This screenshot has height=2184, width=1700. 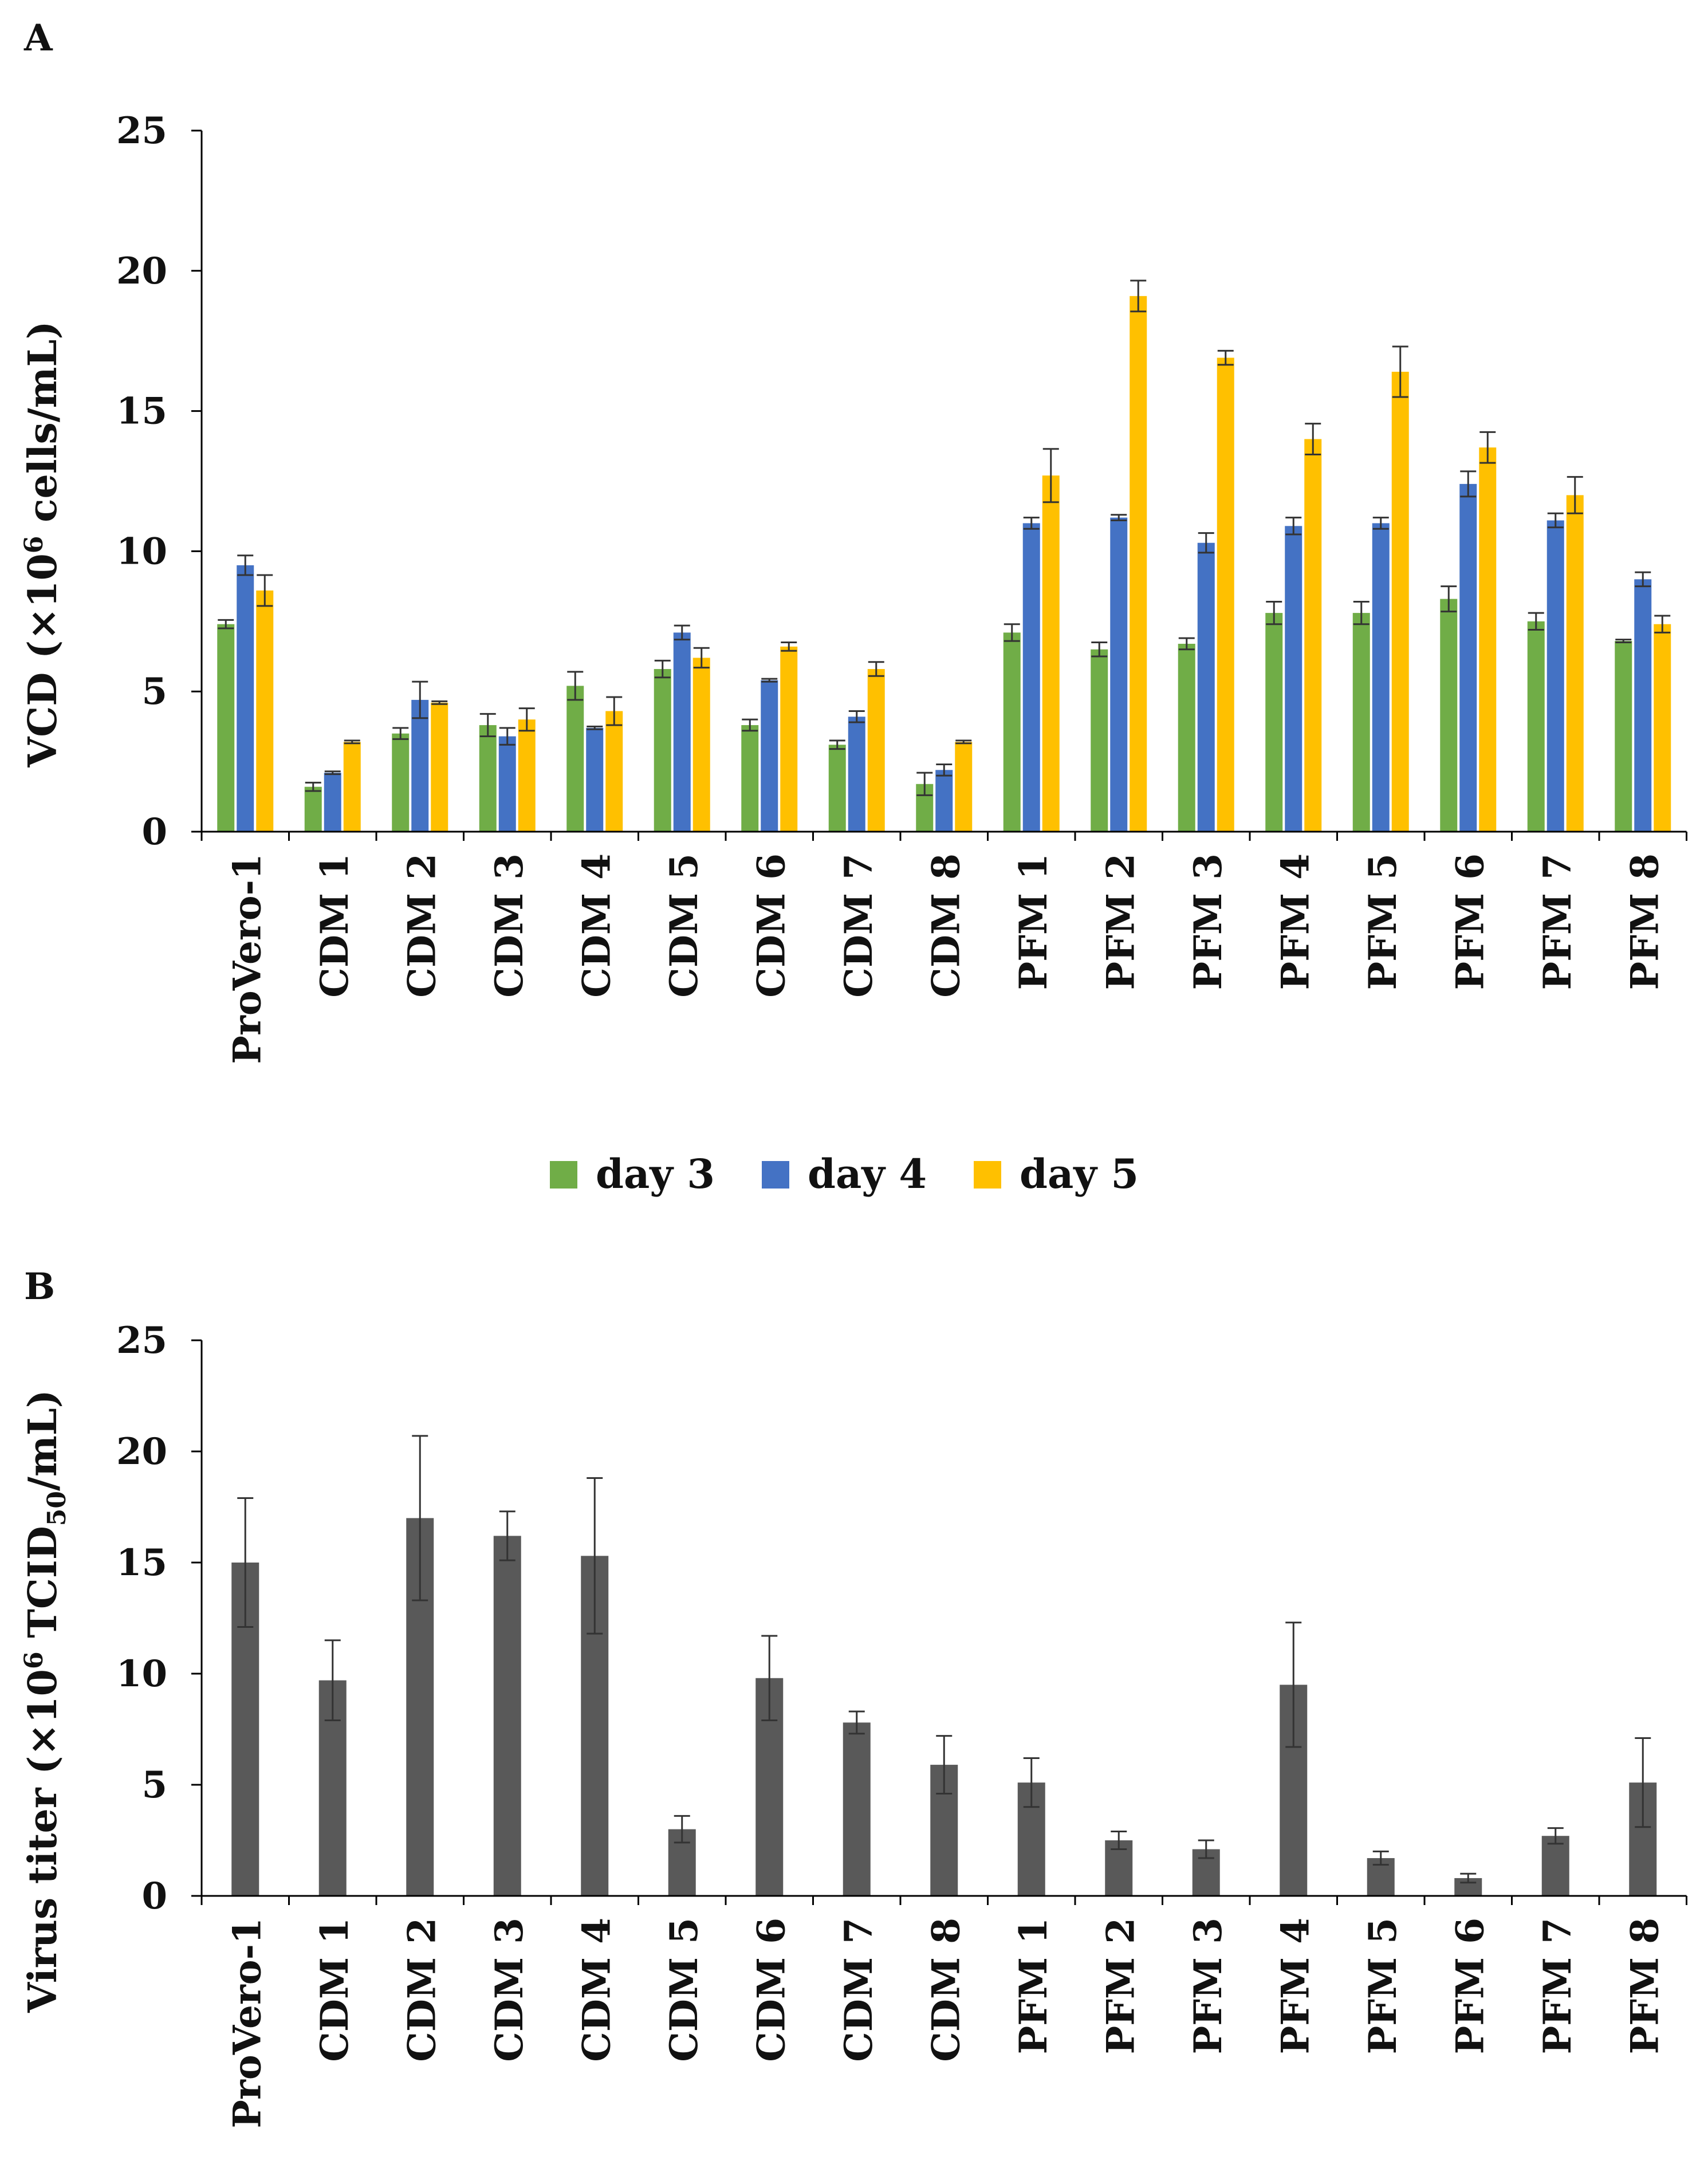 I want to click on y-label-part: 6, so click(x=34, y=545).